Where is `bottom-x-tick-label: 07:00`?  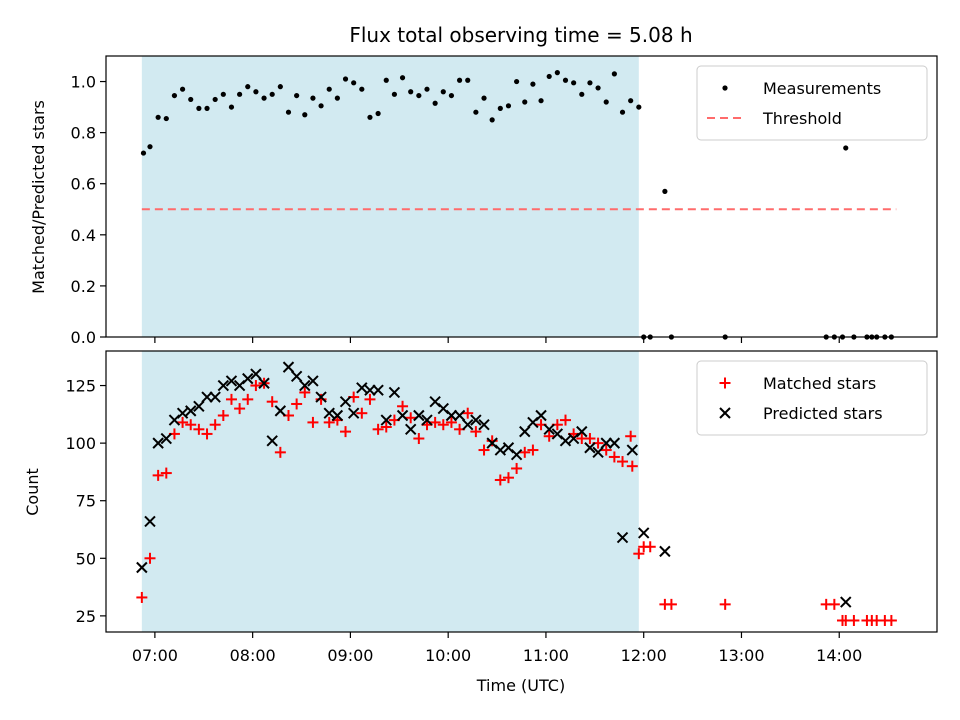
bottom-x-tick-label: 07:00 is located at coordinates (155, 655).